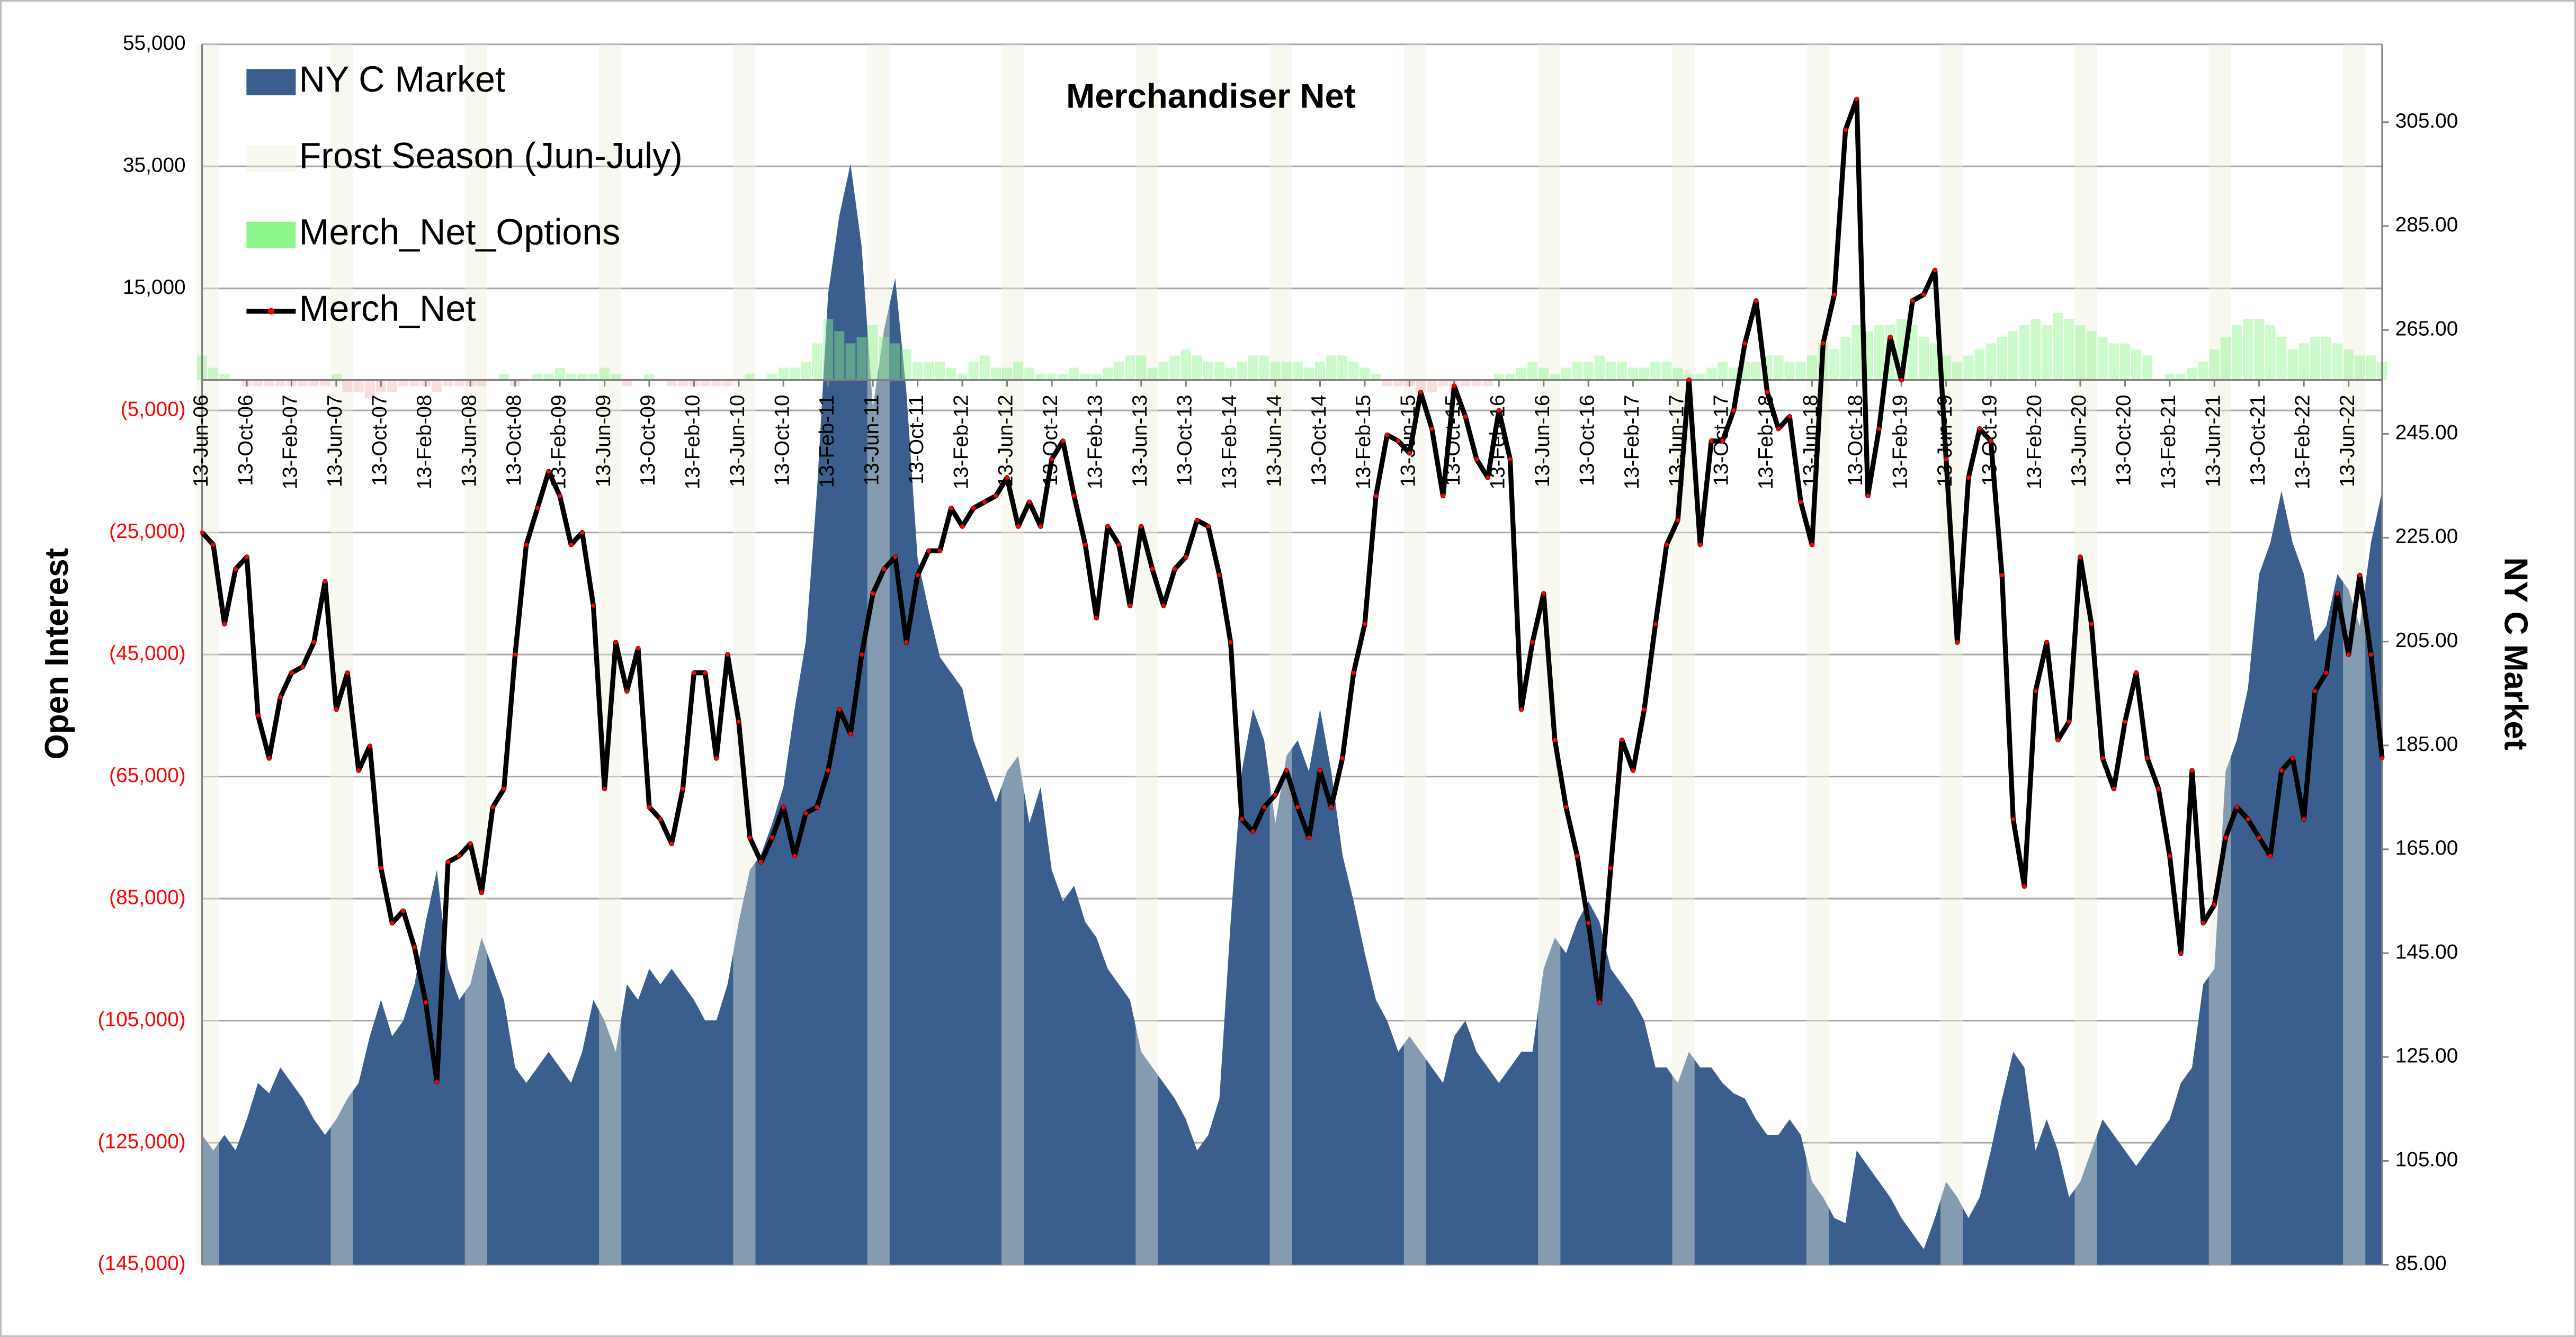 The height and width of the screenshot is (1337, 2576). What do you see at coordinates (387, 309) in the screenshot?
I see `legend-label: Merch_Net` at bounding box center [387, 309].